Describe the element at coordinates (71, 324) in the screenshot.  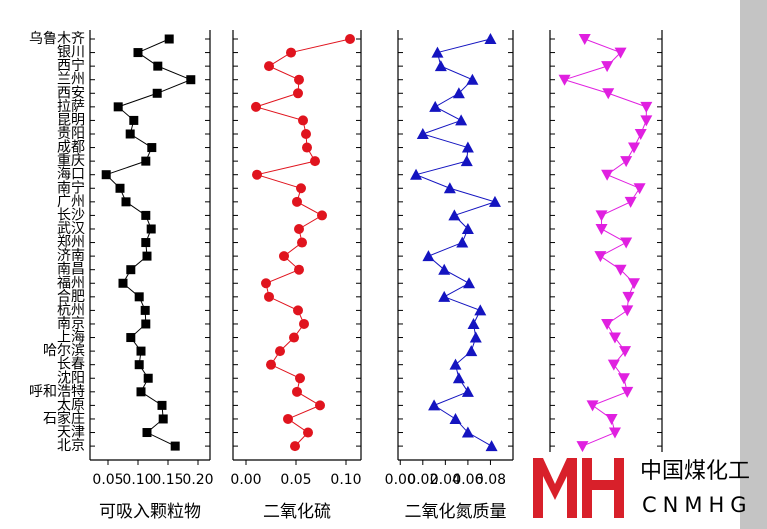
I see `category-label: 南京` at that location.